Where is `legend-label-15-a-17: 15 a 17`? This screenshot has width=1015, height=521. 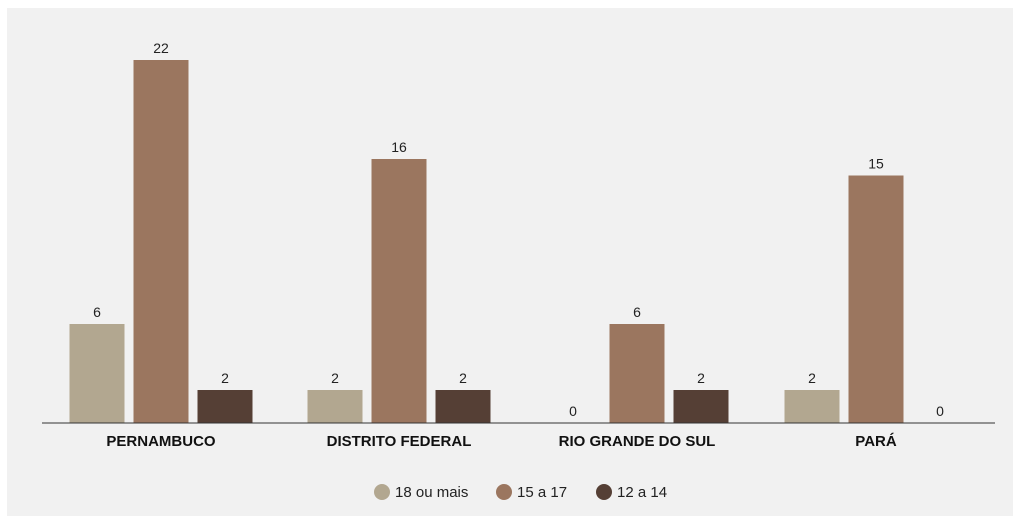 legend-label-15-a-17: 15 a 17 is located at coordinates (542, 492).